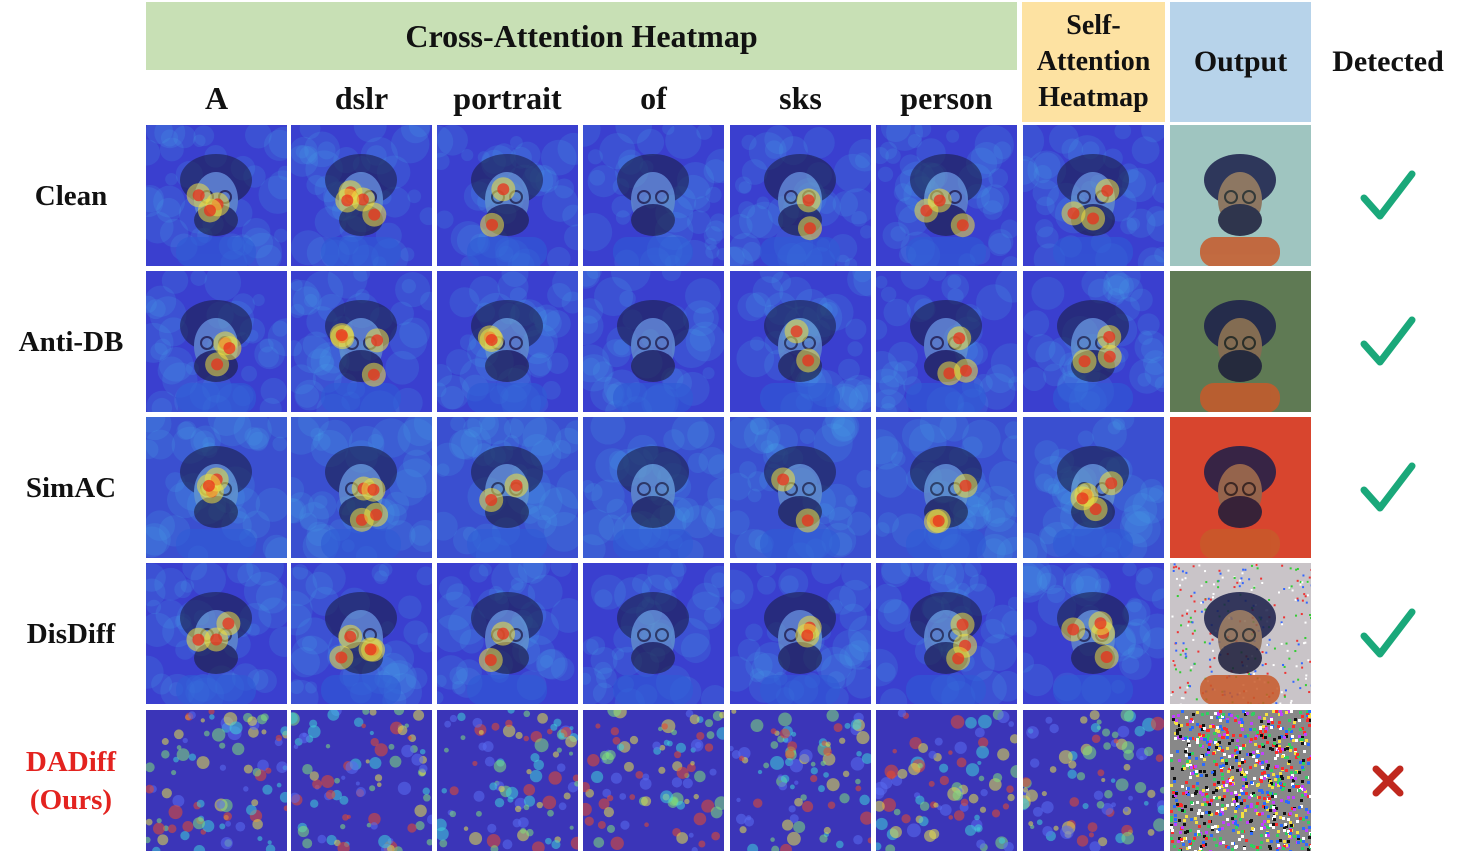 The width and height of the screenshot is (1466, 851). I want to click on row-label-1: Anti-DB, so click(71, 341).